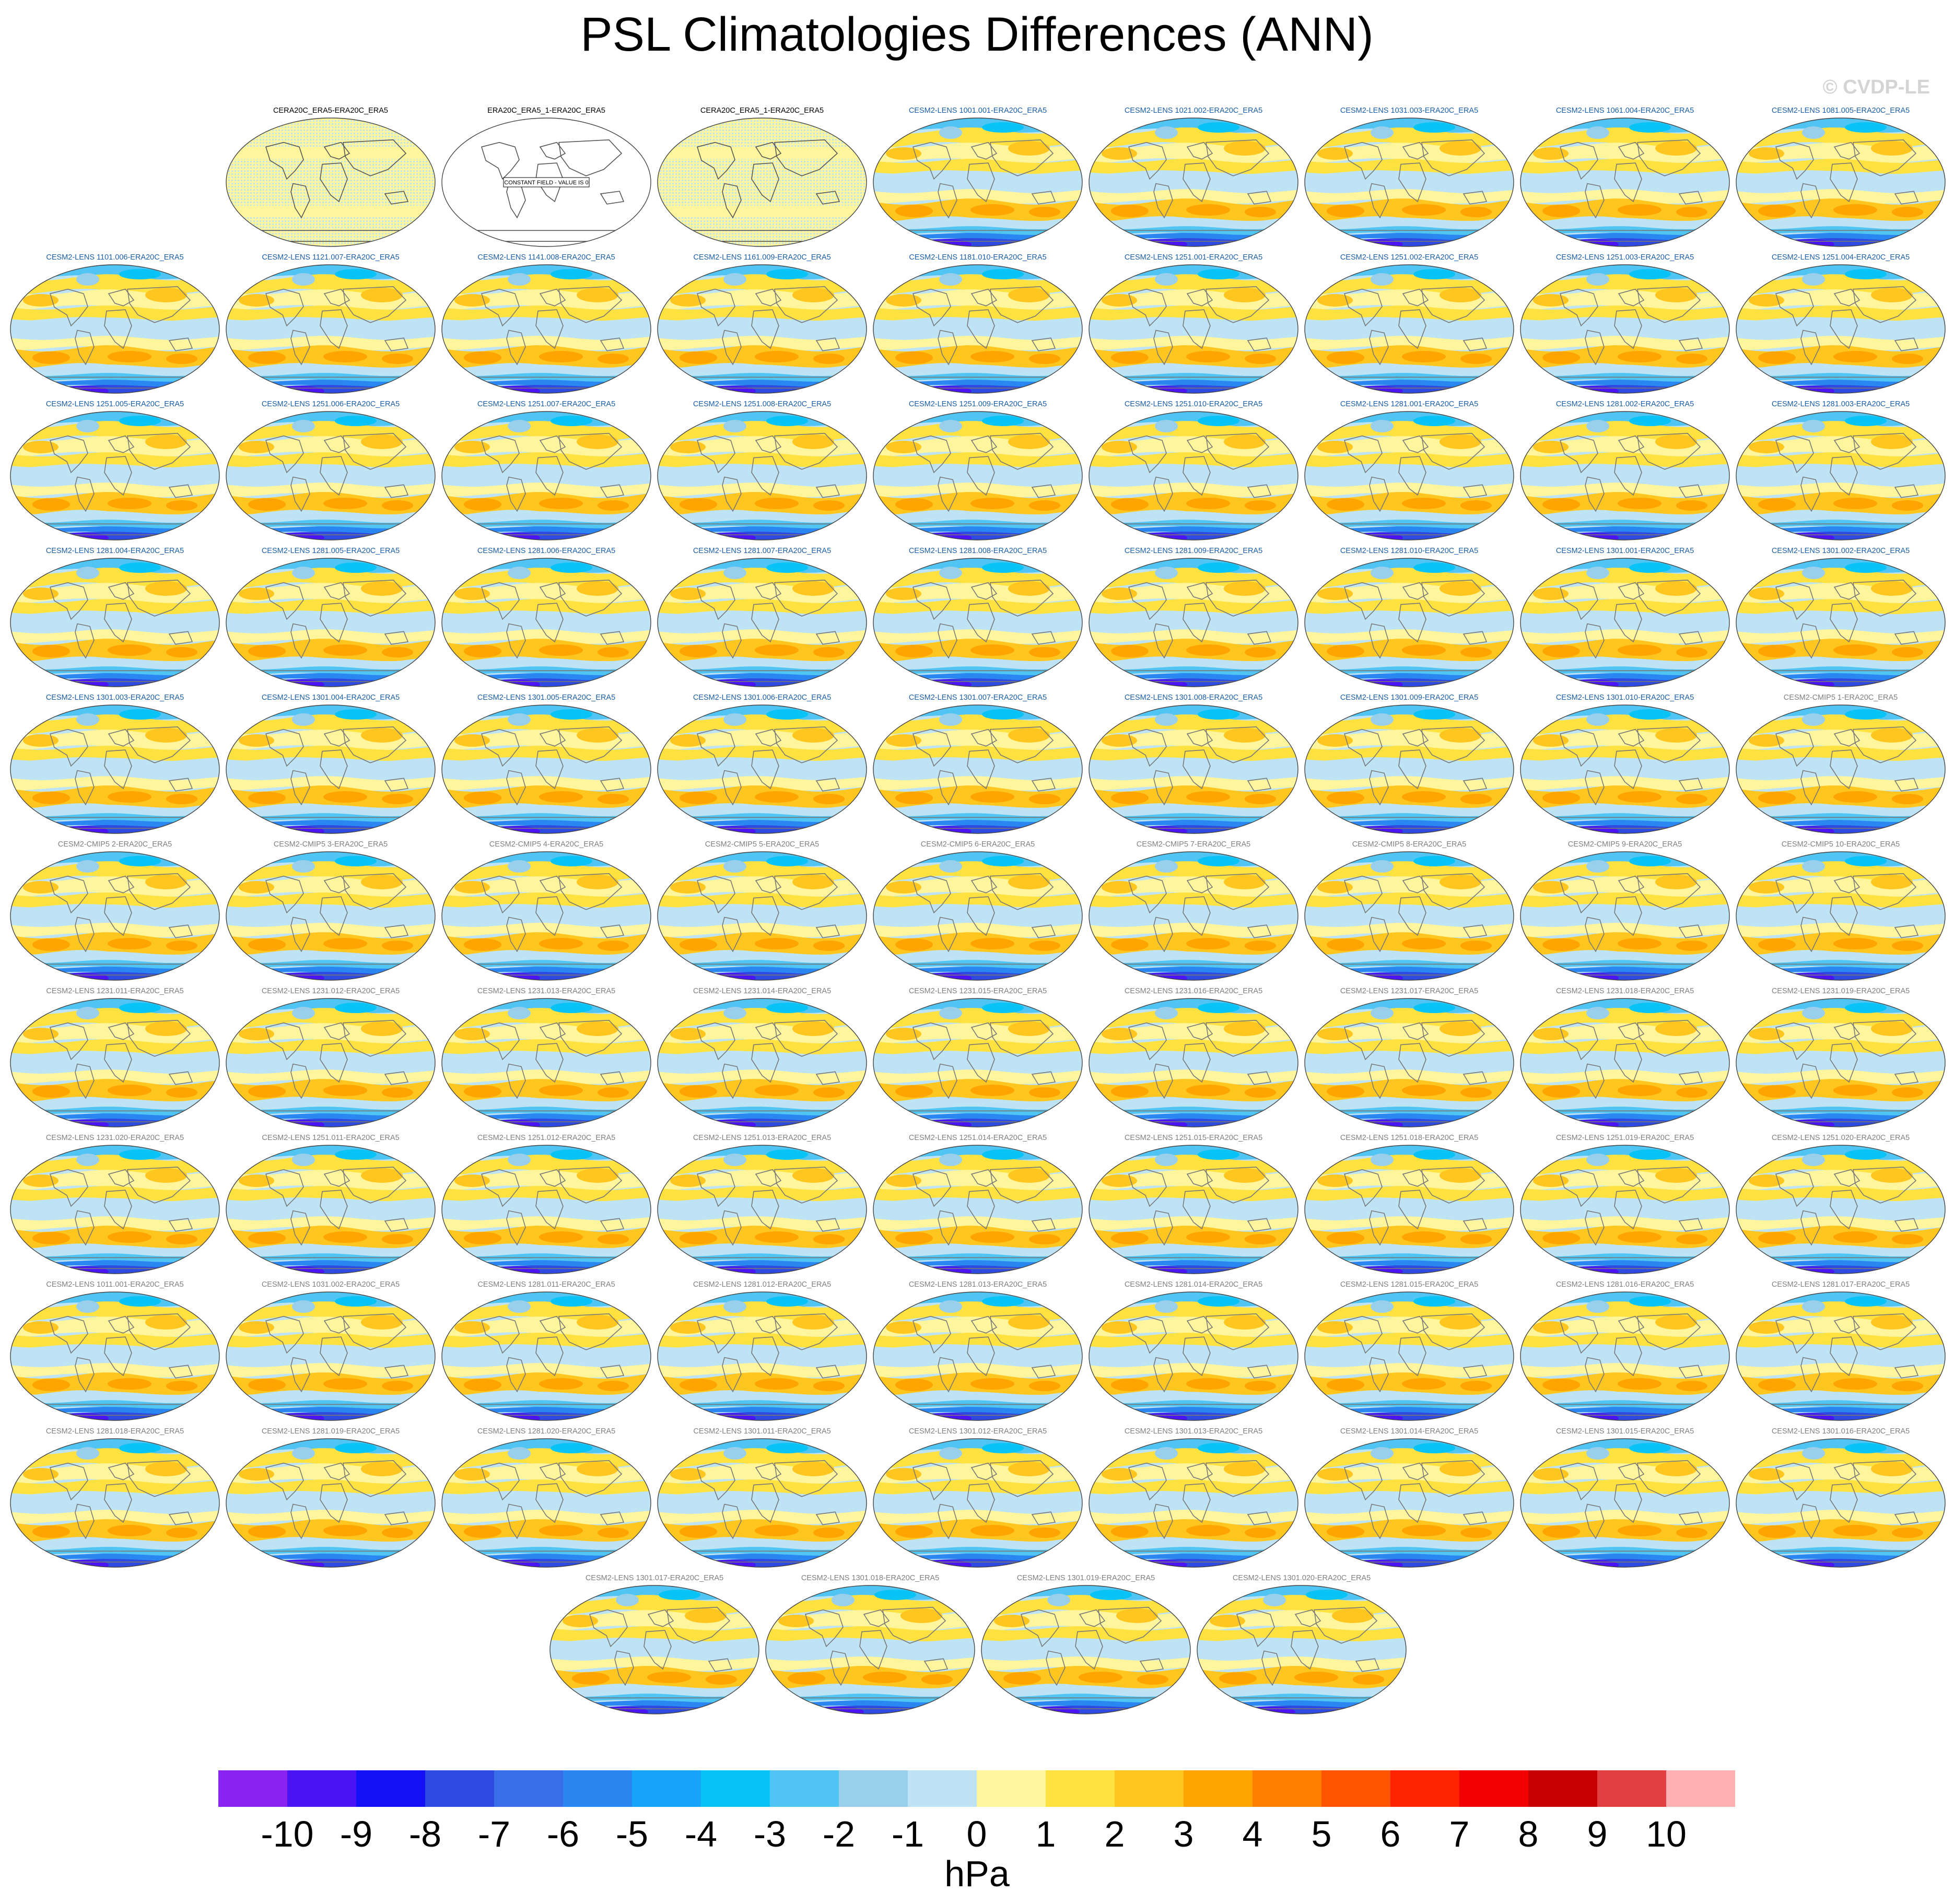  I want to click on map-panel: CESM2-LENS 1231.012-ERA20C_ERA5, so click(330, 1058).